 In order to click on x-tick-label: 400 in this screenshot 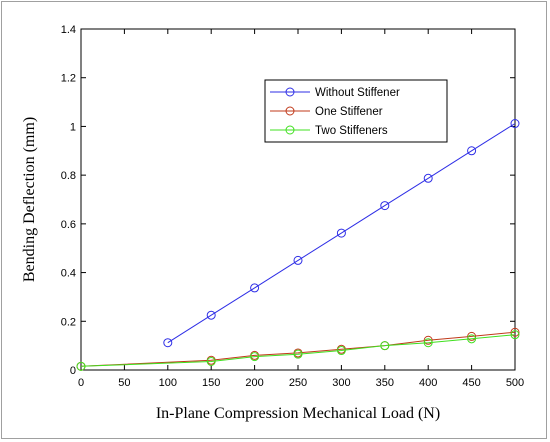, I will do `click(428, 383)`.